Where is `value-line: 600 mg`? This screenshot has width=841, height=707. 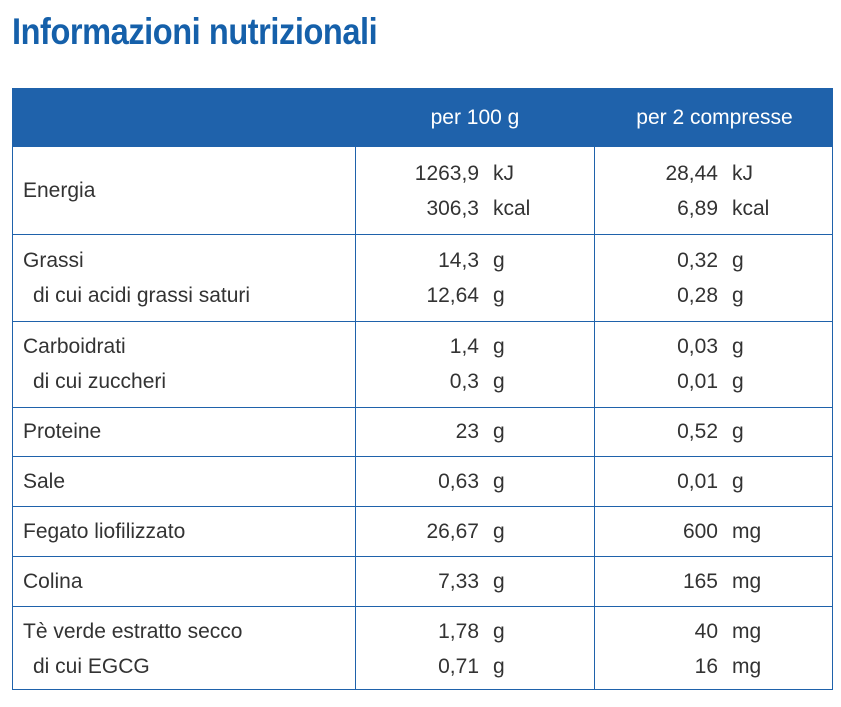 value-line: 600 mg is located at coordinates (714, 531).